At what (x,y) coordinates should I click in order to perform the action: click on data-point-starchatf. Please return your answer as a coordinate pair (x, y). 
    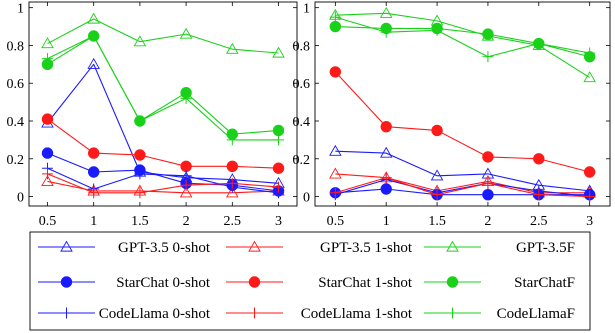
    Looking at the image, I should click on (278, 130).